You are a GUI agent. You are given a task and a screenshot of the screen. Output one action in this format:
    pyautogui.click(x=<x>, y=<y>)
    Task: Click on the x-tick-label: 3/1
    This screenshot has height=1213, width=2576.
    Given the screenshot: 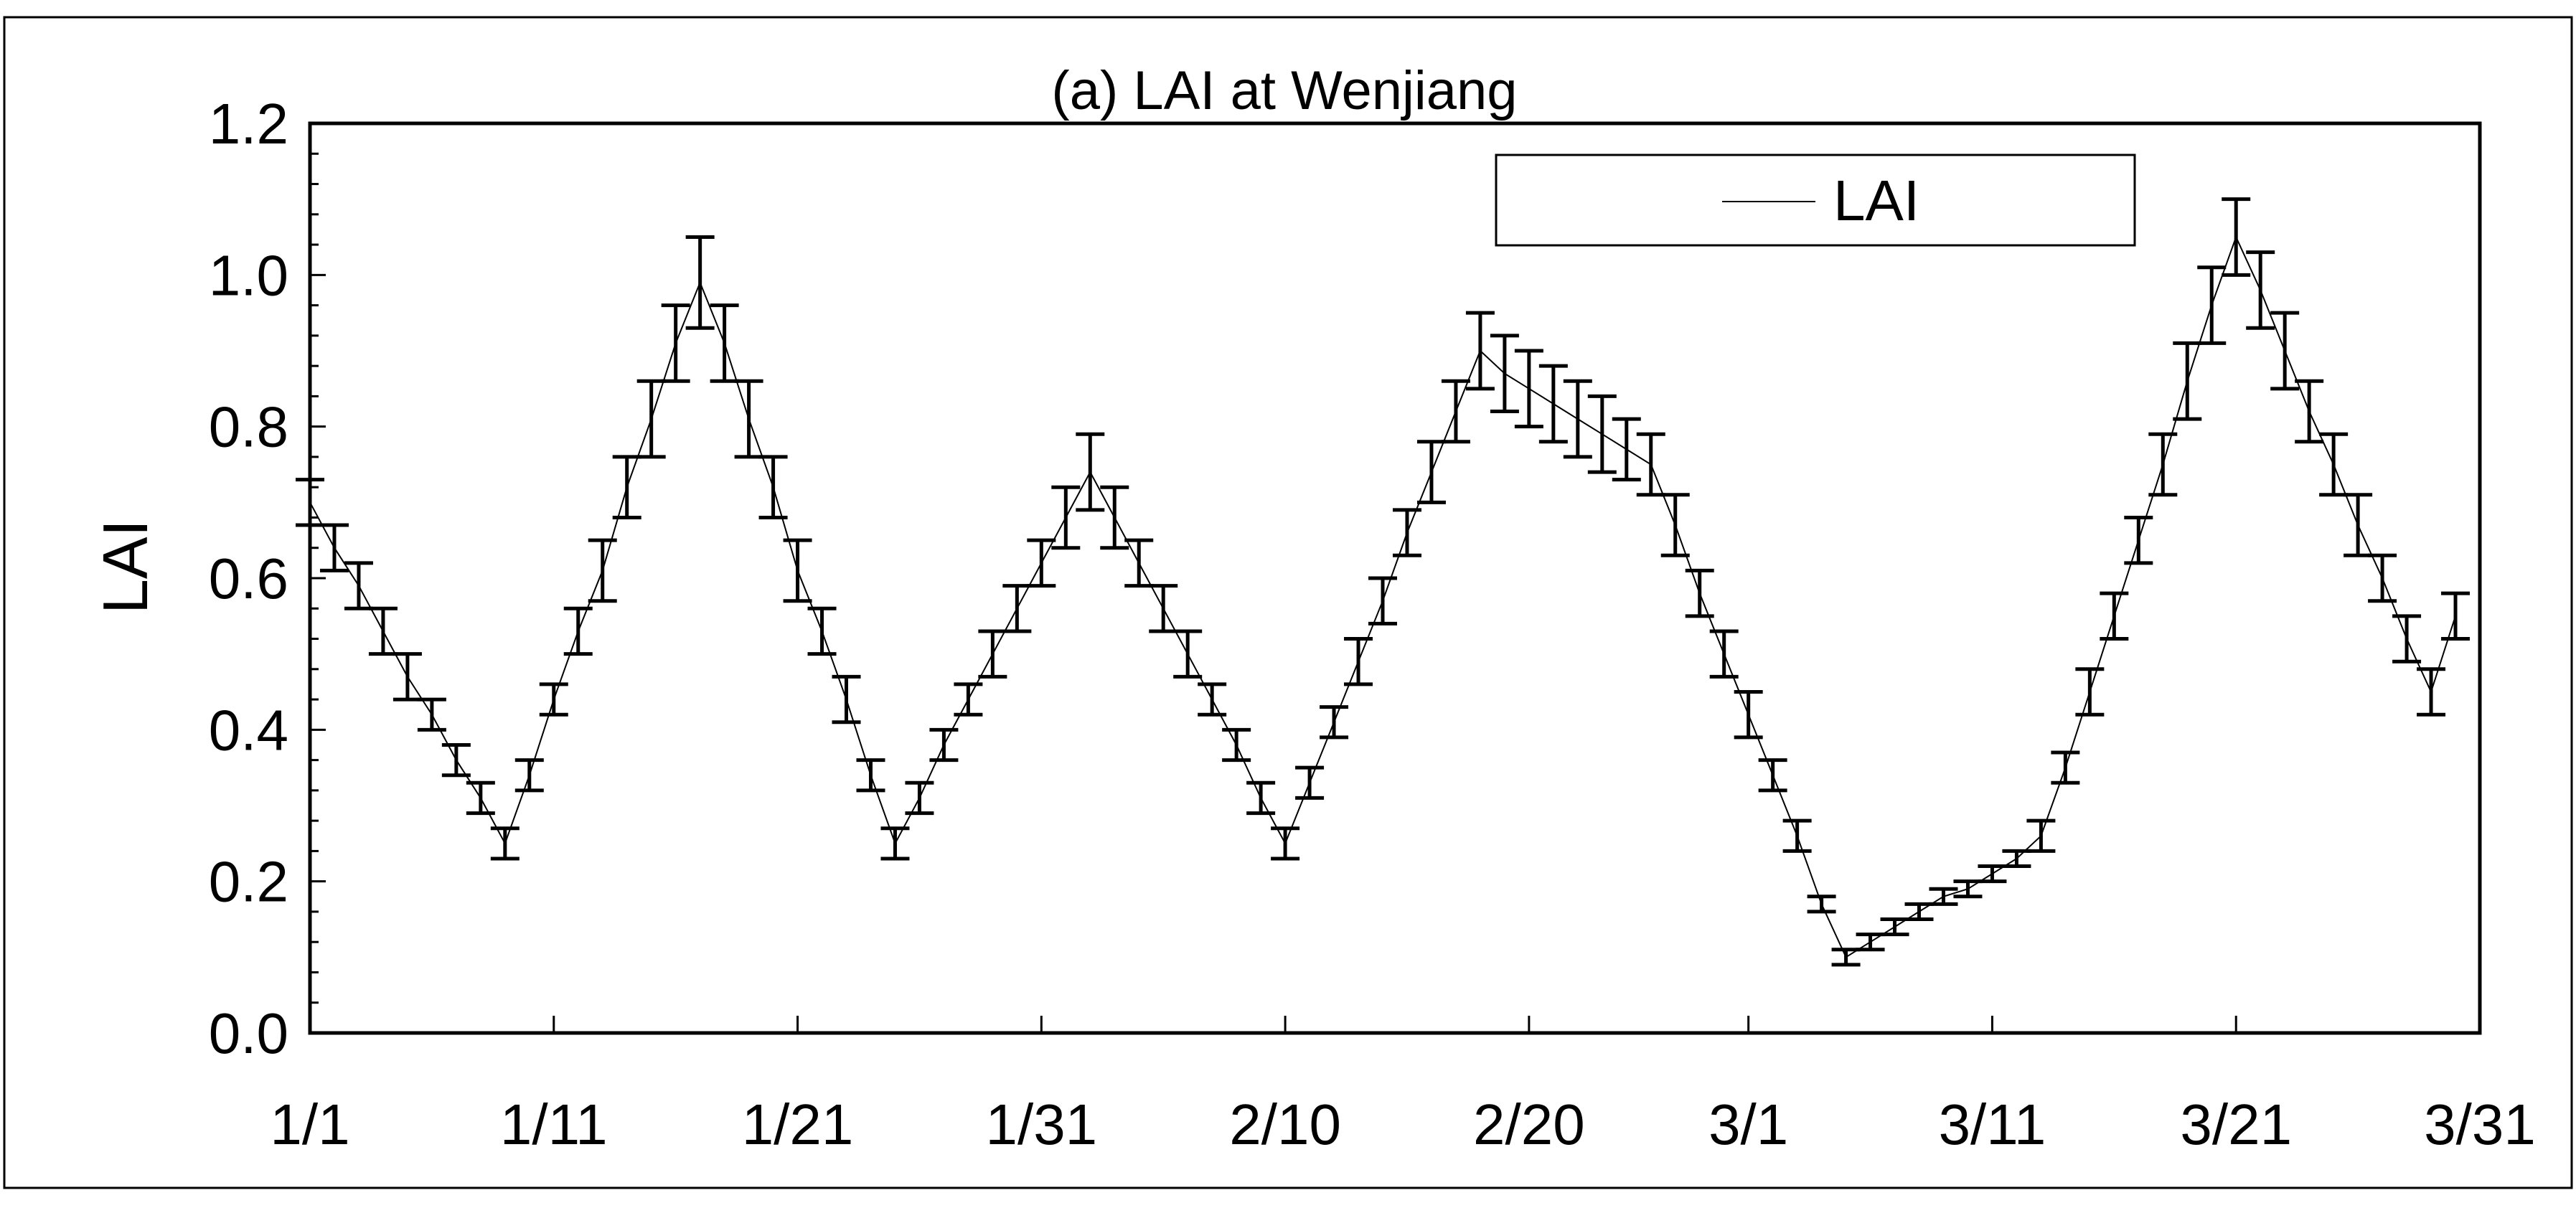 What is the action you would take?
    pyautogui.click(x=1748, y=1124)
    